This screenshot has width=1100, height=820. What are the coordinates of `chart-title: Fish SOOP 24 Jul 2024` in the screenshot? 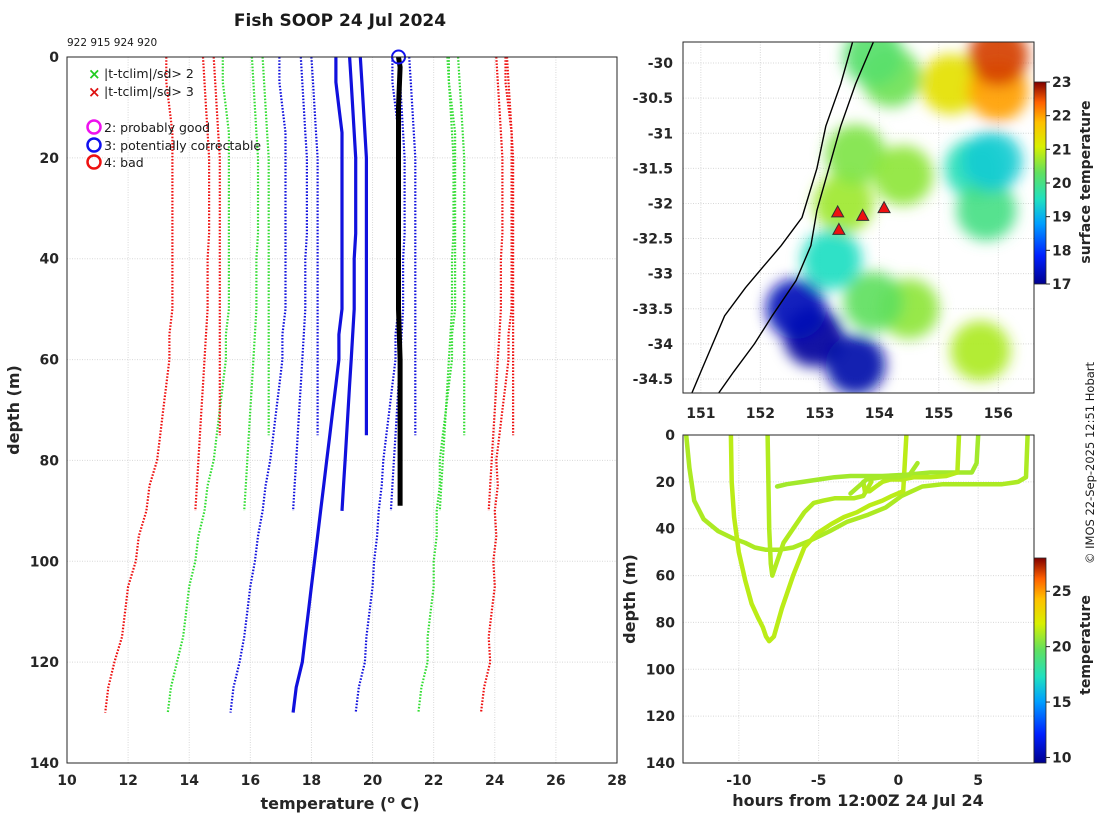 It's located at (340, 21).